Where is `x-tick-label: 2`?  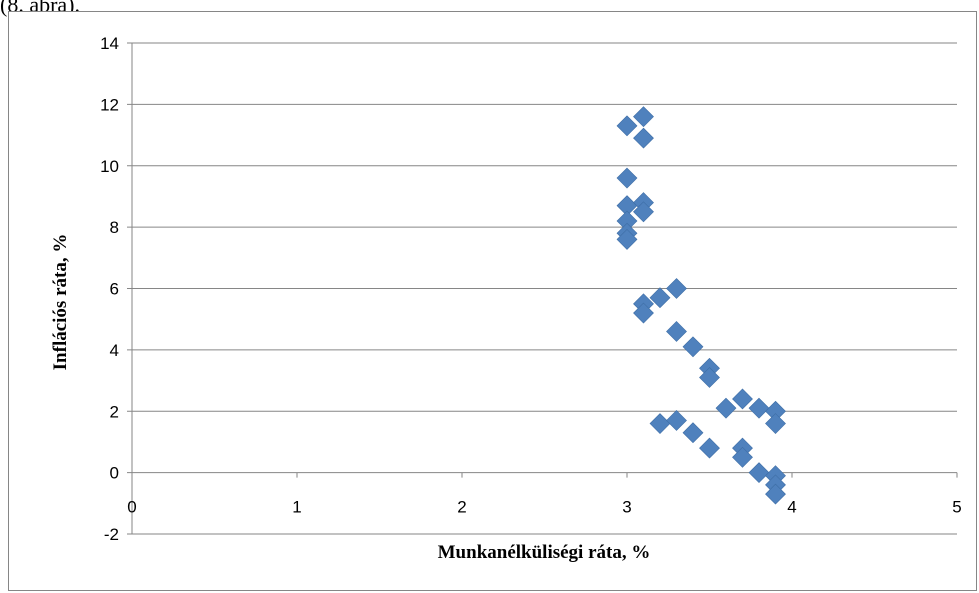 x-tick-label: 2 is located at coordinates (461, 507).